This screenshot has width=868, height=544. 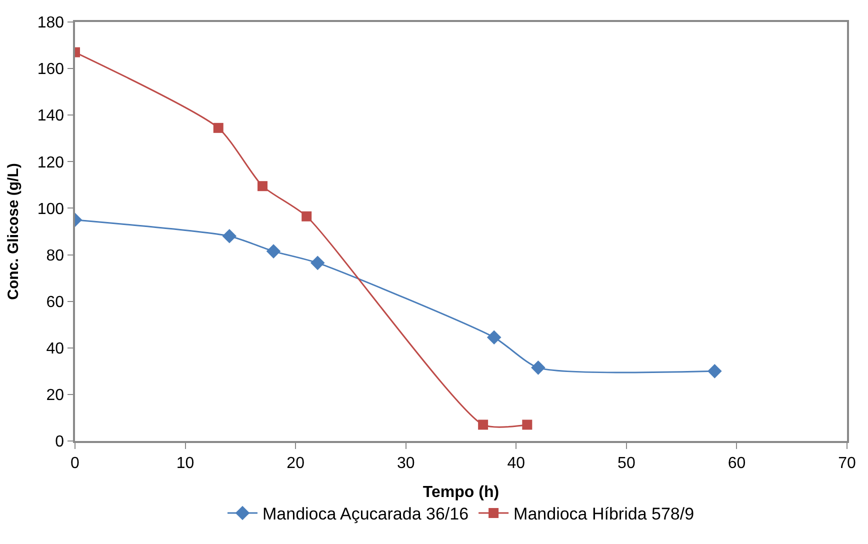 I want to click on y-tick-label: 40, so click(x=55, y=349).